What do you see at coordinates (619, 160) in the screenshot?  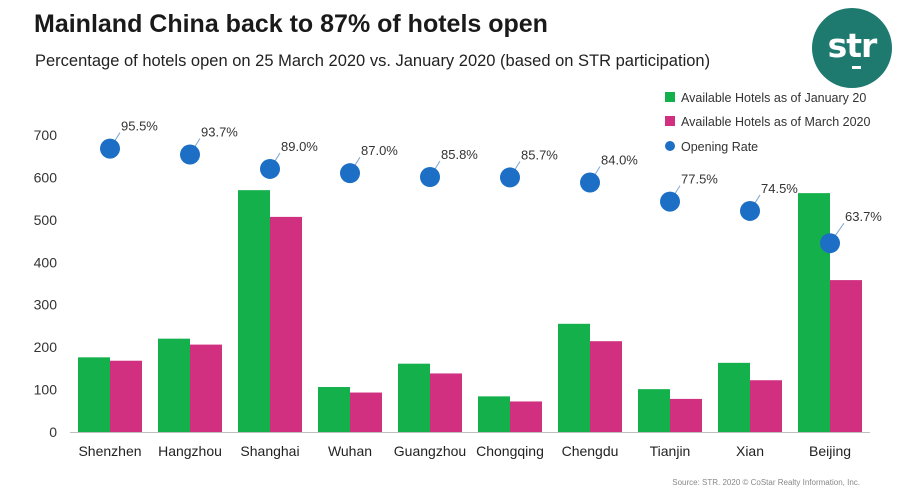 I see `rate-data-label: 84.0%` at bounding box center [619, 160].